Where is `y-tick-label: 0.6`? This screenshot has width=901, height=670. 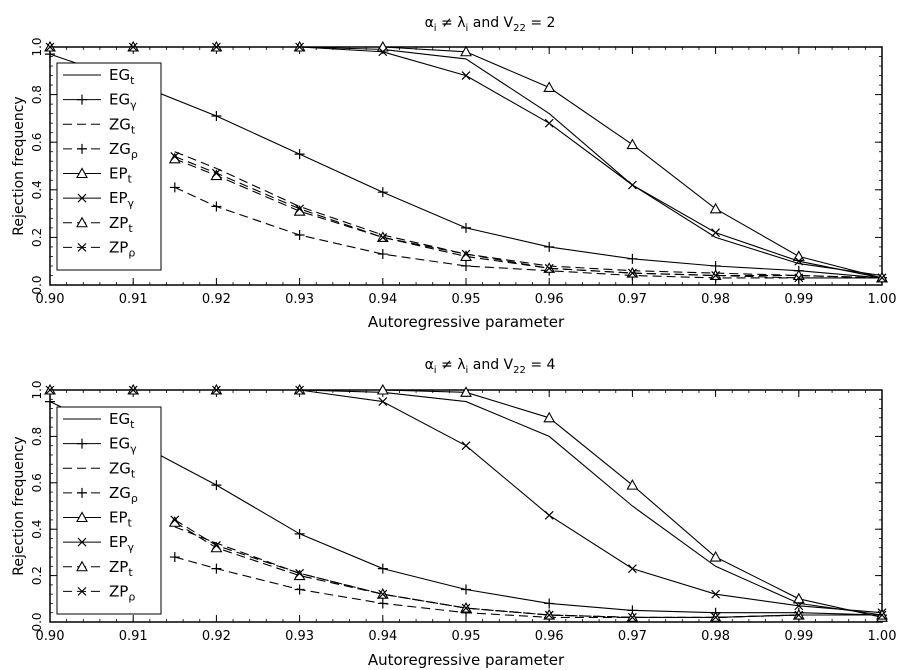
y-tick-label: 0.6 is located at coordinates (37, 482).